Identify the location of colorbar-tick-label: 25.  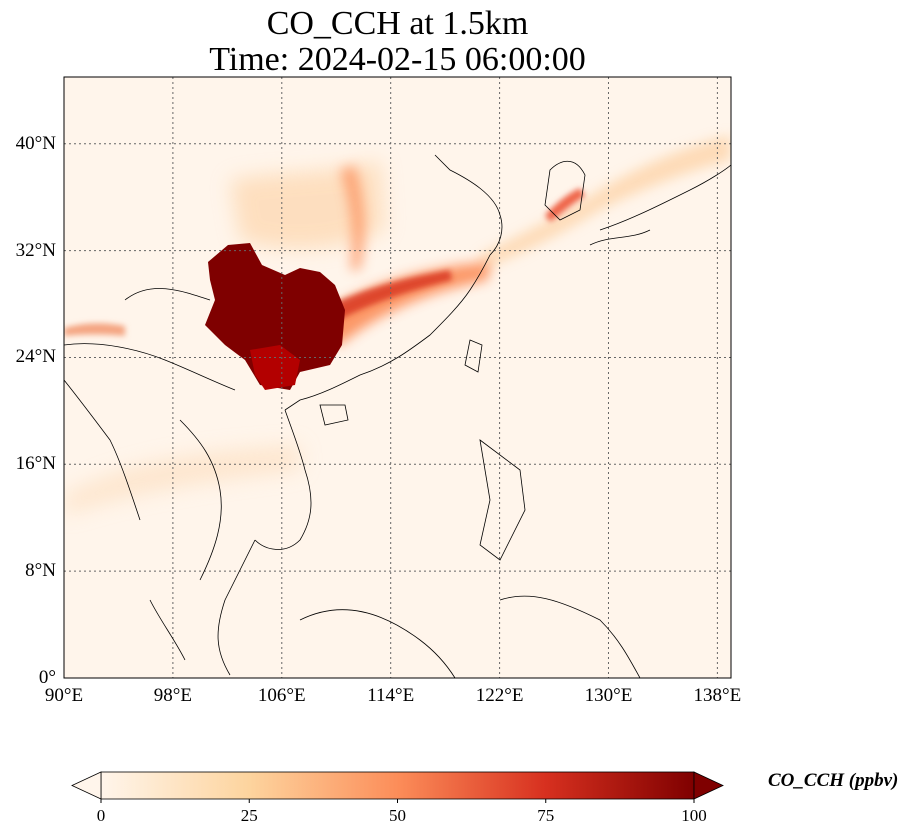
(249, 815).